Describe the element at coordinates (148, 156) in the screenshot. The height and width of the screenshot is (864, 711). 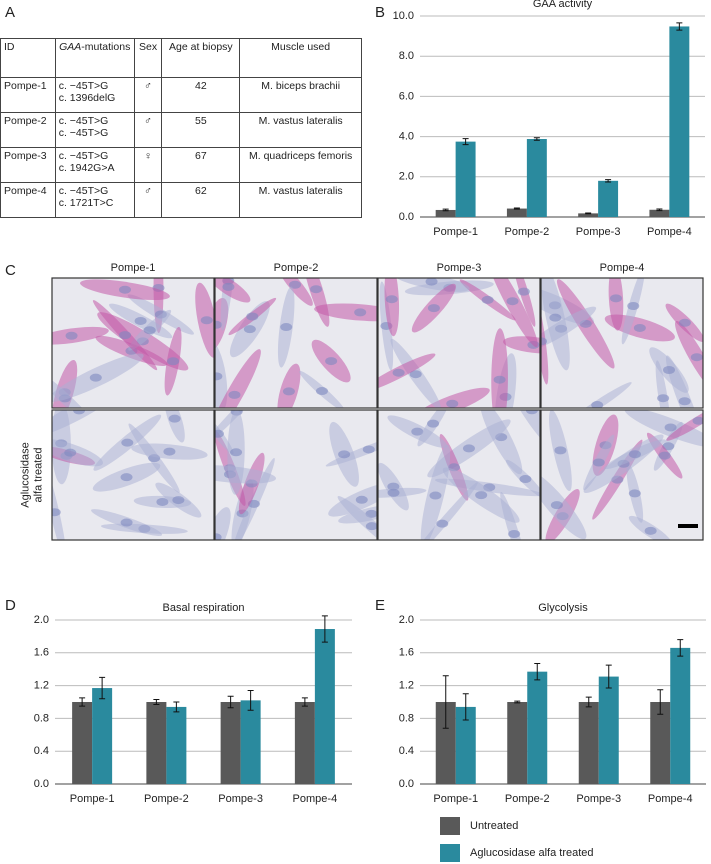
I see `cell-text: ♀` at that location.